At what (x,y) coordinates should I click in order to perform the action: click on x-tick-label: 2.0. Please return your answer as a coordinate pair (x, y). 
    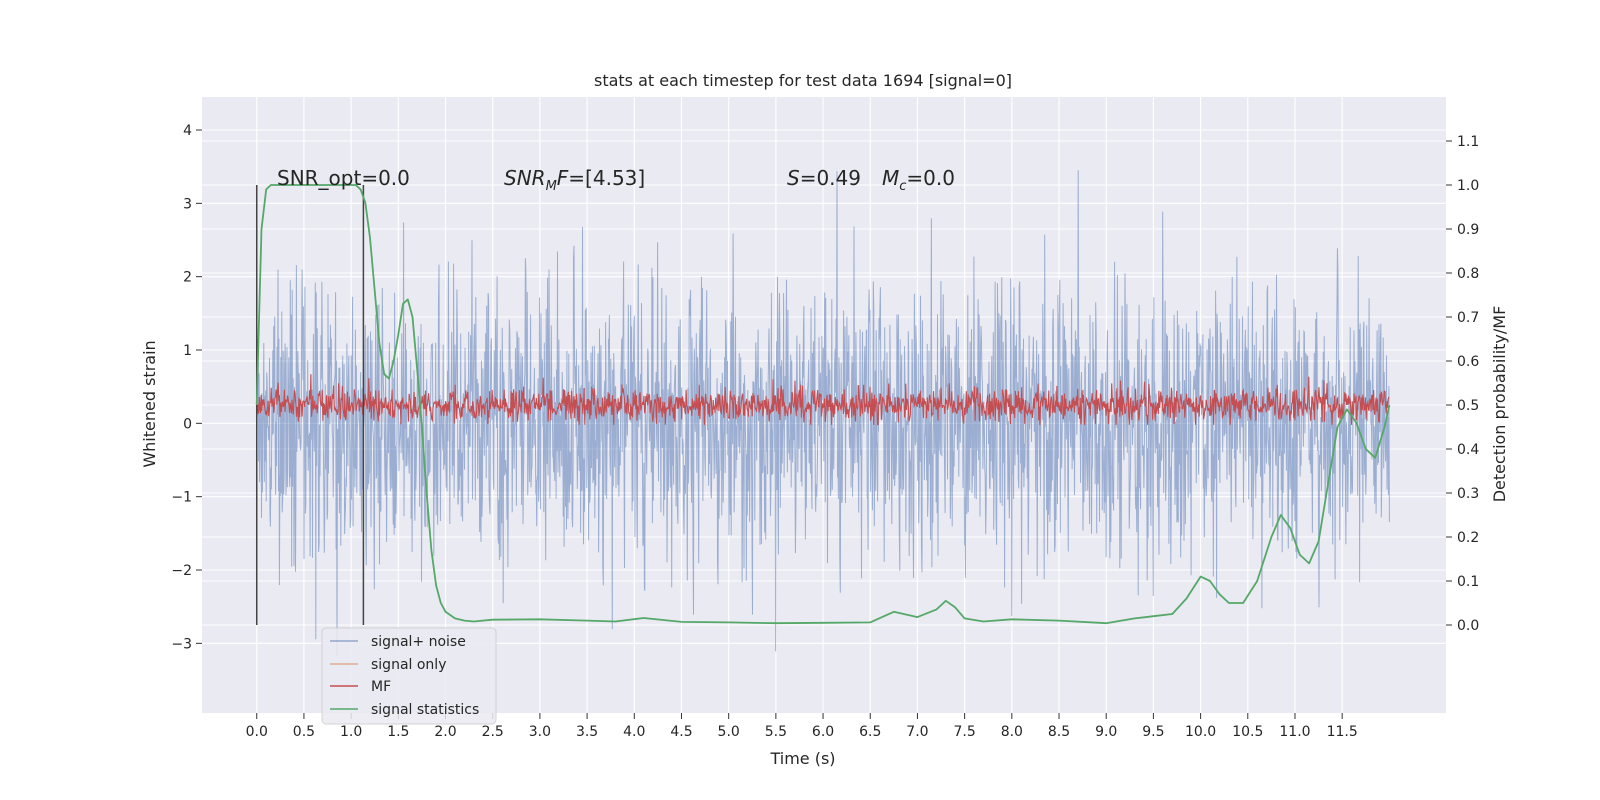
    Looking at the image, I should click on (445, 732).